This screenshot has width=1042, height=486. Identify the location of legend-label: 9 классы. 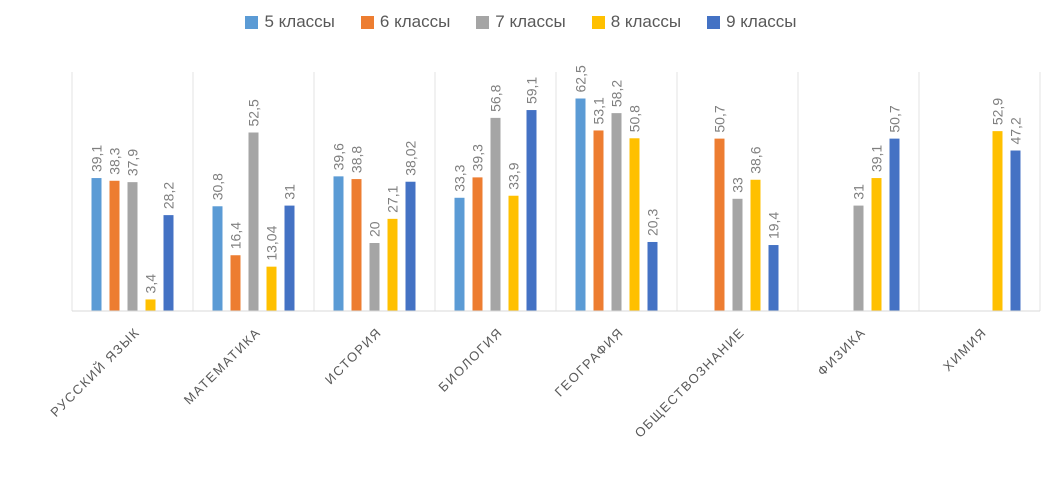
(761, 21).